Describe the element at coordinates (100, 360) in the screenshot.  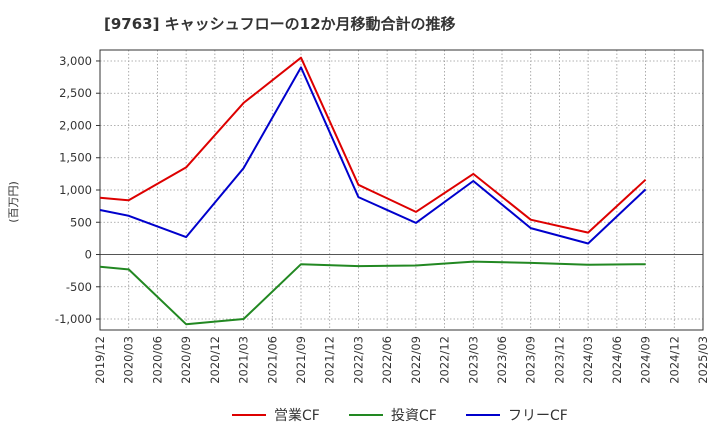
I see `x-tick-label: 2019/12` at that location.